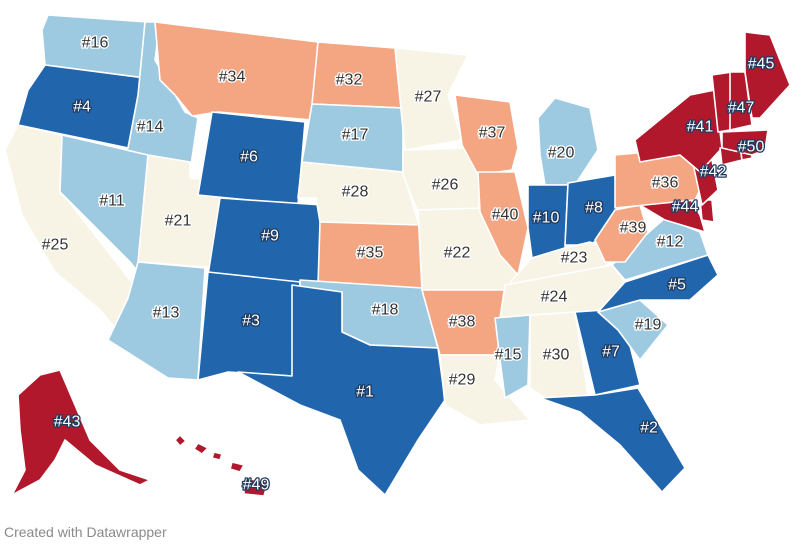 The width and height of the screenshot is (800, 550). What do you see at coordinates (178, 221) in the screenshot?
I see `state-label-ut: #21` at bounding box center [178, 221].